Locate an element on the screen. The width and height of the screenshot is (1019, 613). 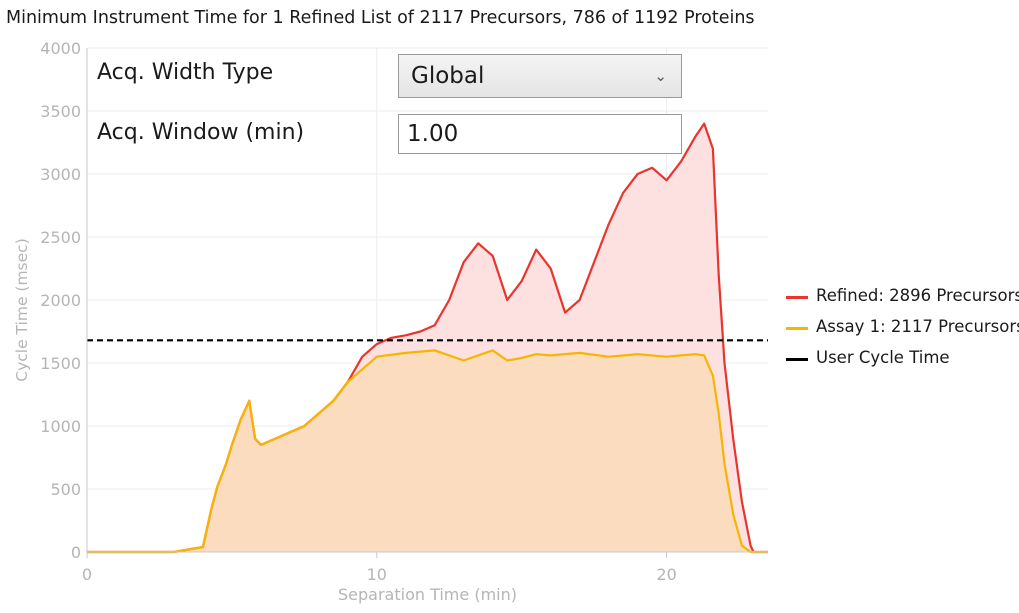
y-tick-label-2000: 2000 is located at coordinates (60, 300).